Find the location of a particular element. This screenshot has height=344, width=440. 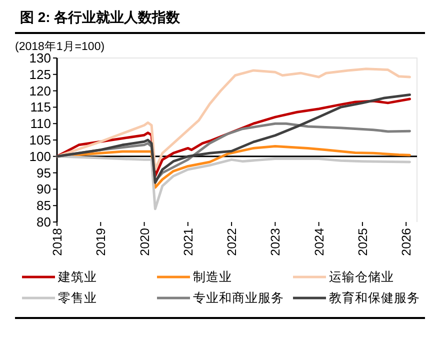

legend-label: 专业和商业服务 is located at coordinates (238, 298).